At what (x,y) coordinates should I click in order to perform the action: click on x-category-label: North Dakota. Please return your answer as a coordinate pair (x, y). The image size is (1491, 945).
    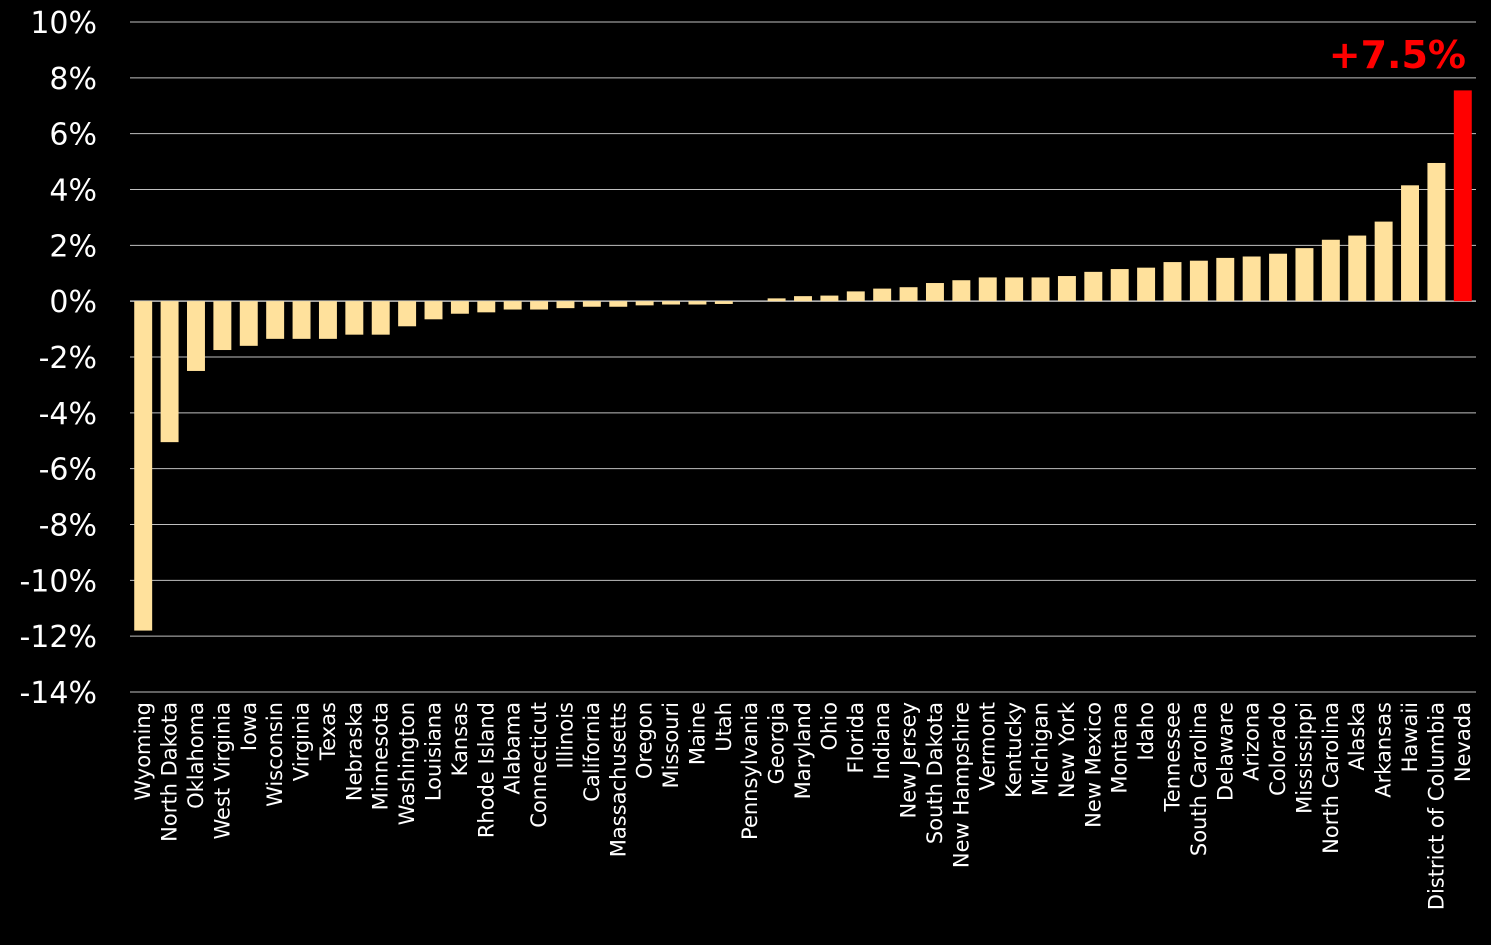
    Looking at the image, I should click on (170, 772).